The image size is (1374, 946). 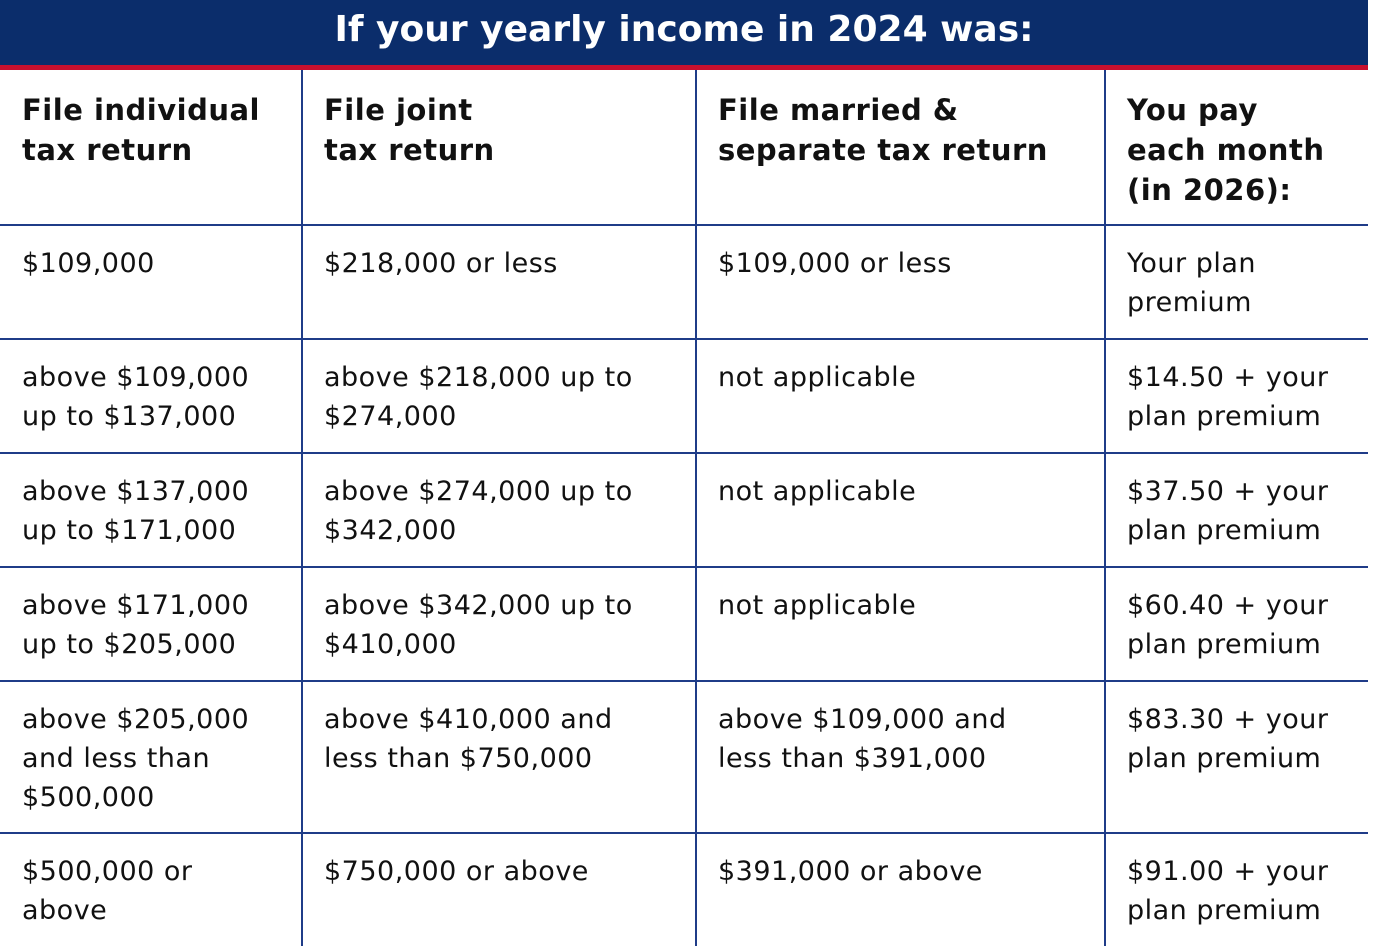 What do you see at coordinates (88, 263) in the screenshot?
I see `cell-line: $109,000` at bounding box center [88, 263].